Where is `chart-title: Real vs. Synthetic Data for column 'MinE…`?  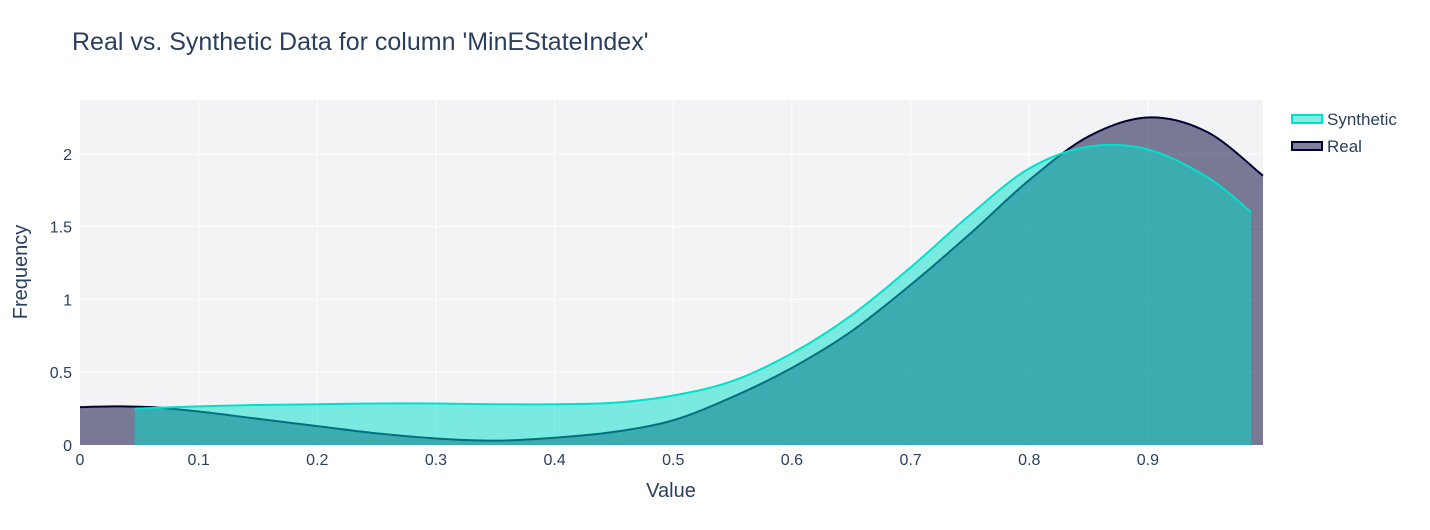
chart-title: Real vs. Synthetic Data for column 'MinE… is located at coordinates (360, 42).